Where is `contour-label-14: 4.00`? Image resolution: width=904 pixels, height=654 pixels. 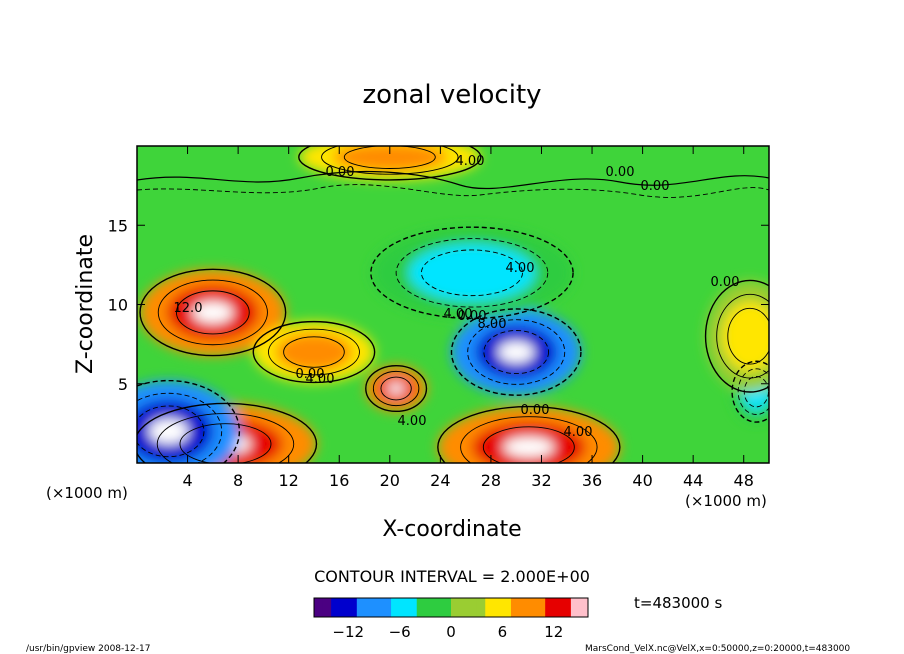
contour-label-14: 4.00 is located at coordinates (458, 314).